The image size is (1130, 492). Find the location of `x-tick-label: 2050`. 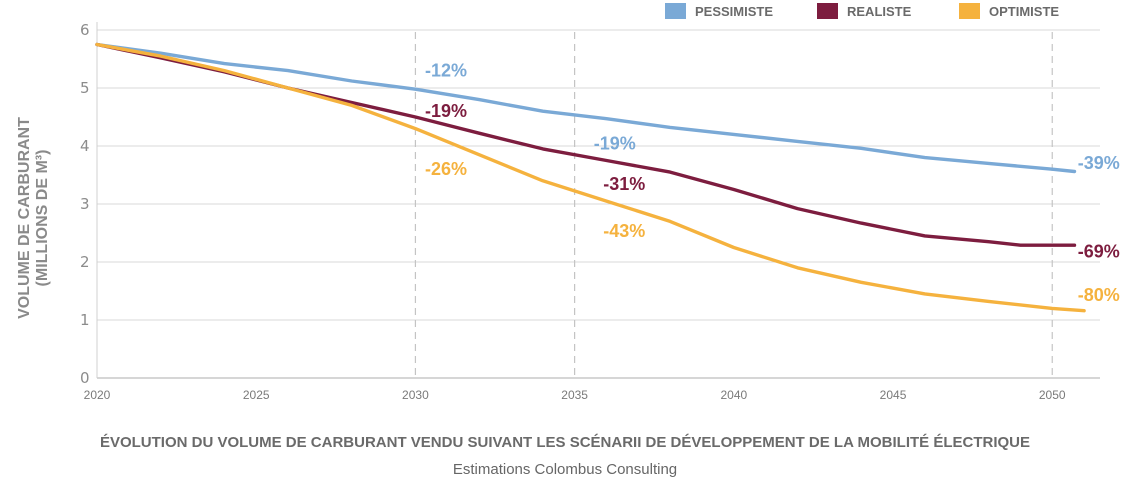

x-tick-label: 2050 is located at coordinates (1052, 395).